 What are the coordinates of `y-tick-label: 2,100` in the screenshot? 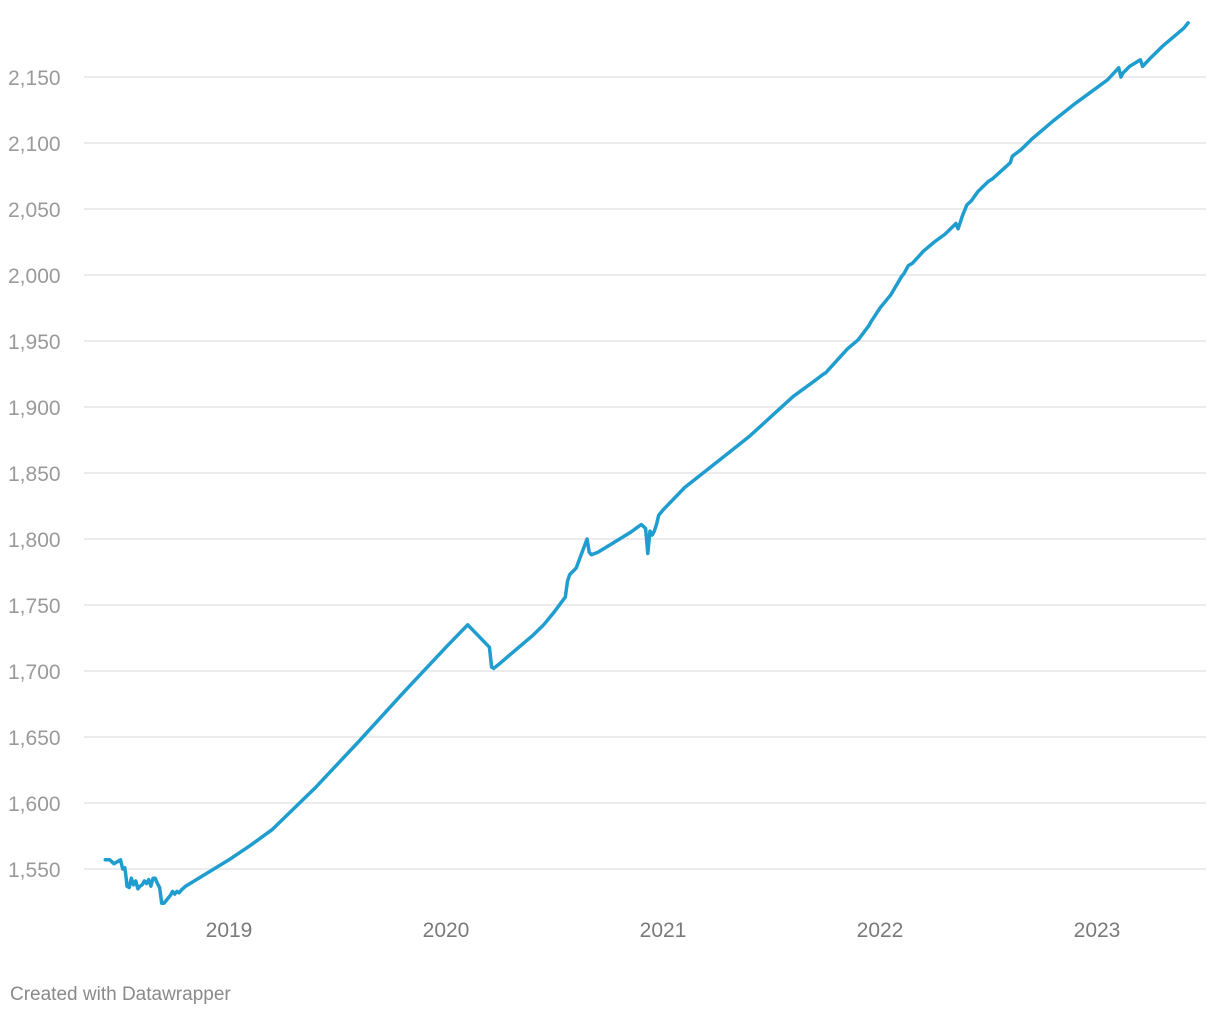 It's located at (34, 144).